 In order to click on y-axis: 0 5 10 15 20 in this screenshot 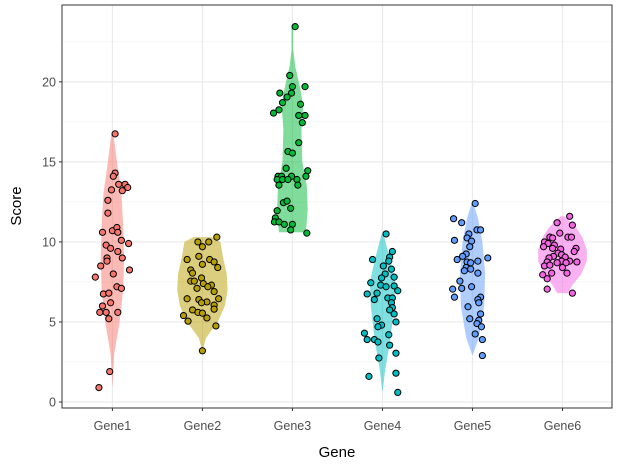, I will do `click(52, 242)`.